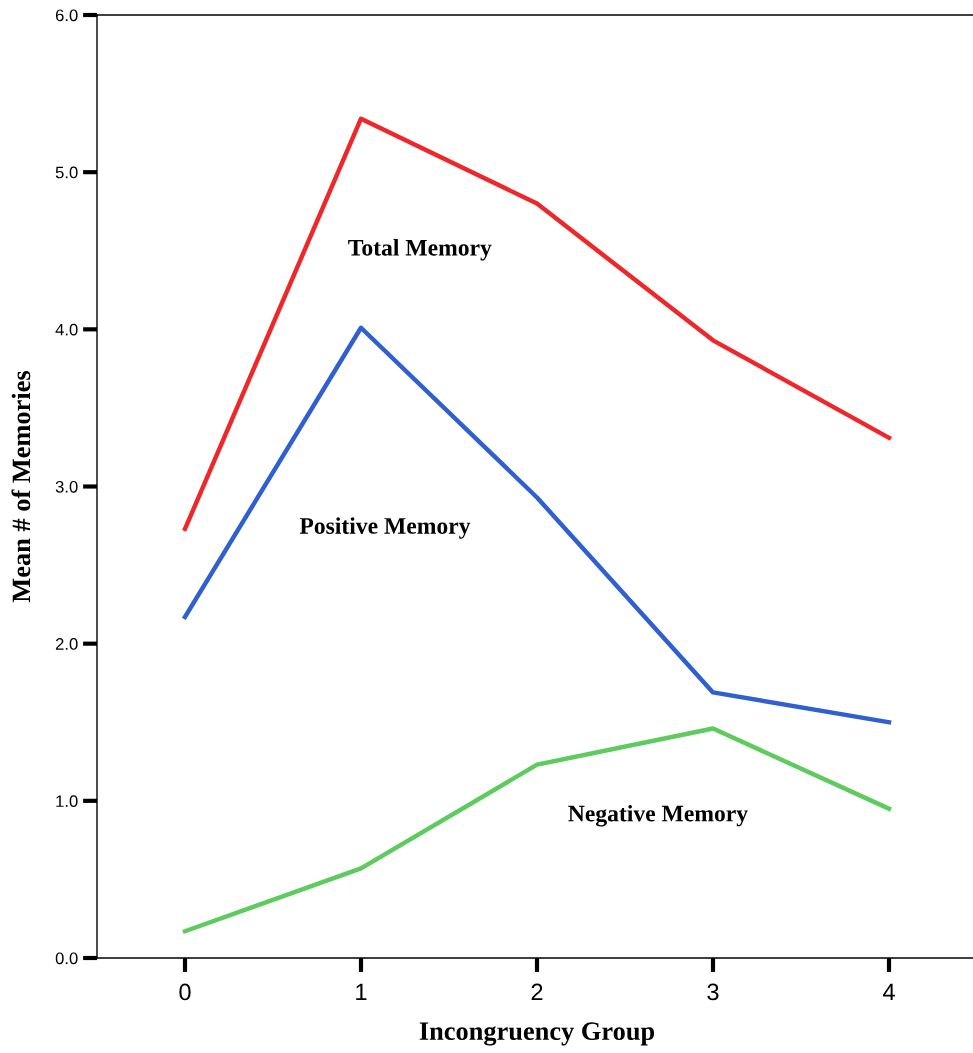 The image size is (973, 1053). Describe the element at coordinates (66, 958) in the screenshot. I see `y-tick-label: 0.0` at that location.